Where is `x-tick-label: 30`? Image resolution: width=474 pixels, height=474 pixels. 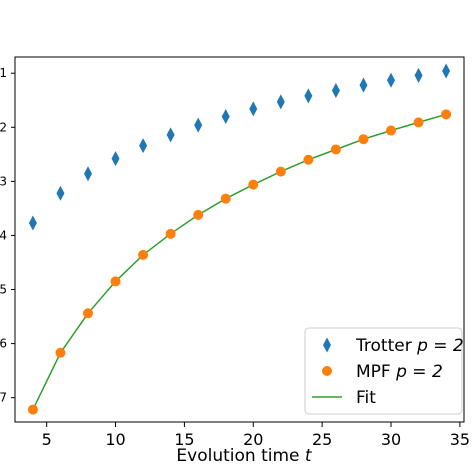 x-tick-label: 30 is located at coordinates (391, 439).